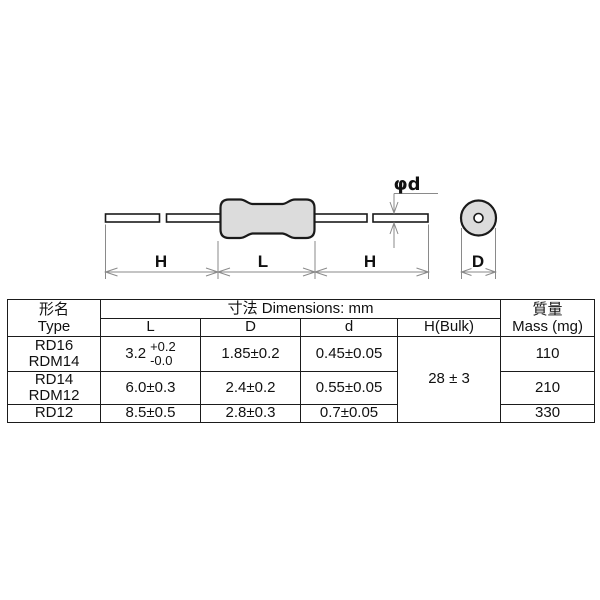 Image resolution: width=600 pixels, height=600 pixels. What do you see at coordinates (53, 309) in the screenshot?
I see `header-type-jp: 形名` at bounding box center [53, 309].